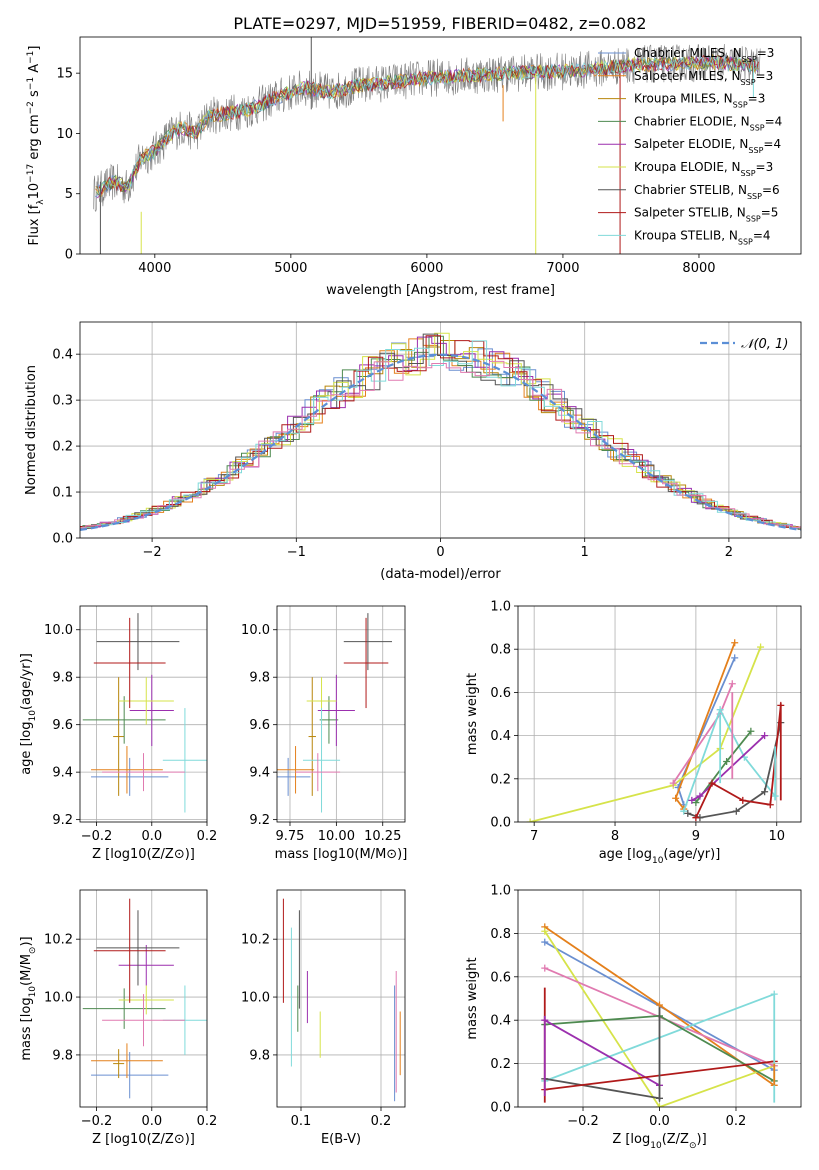 This screenshot has width=819, height=1170. What do you see at coordinates (585, 552) in the screenshot?
I see `x-tick-label: 1` at bounding box center [585, 552].